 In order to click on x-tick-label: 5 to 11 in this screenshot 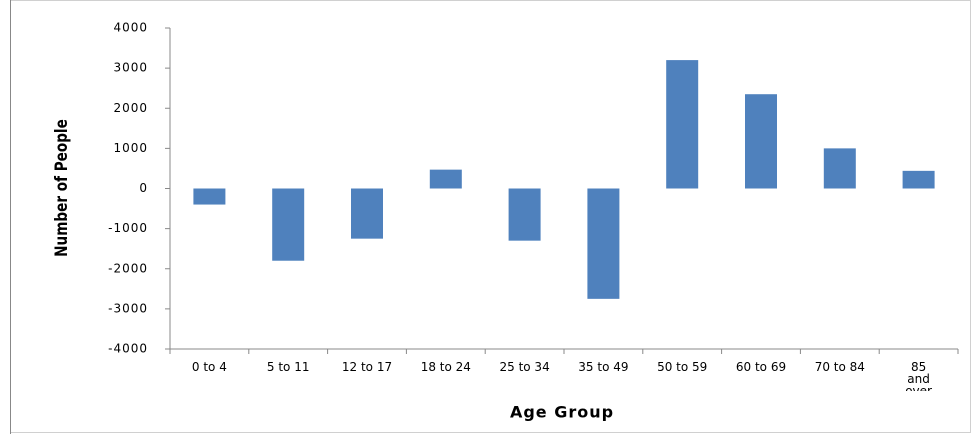, I will do `click(288, 367)`.